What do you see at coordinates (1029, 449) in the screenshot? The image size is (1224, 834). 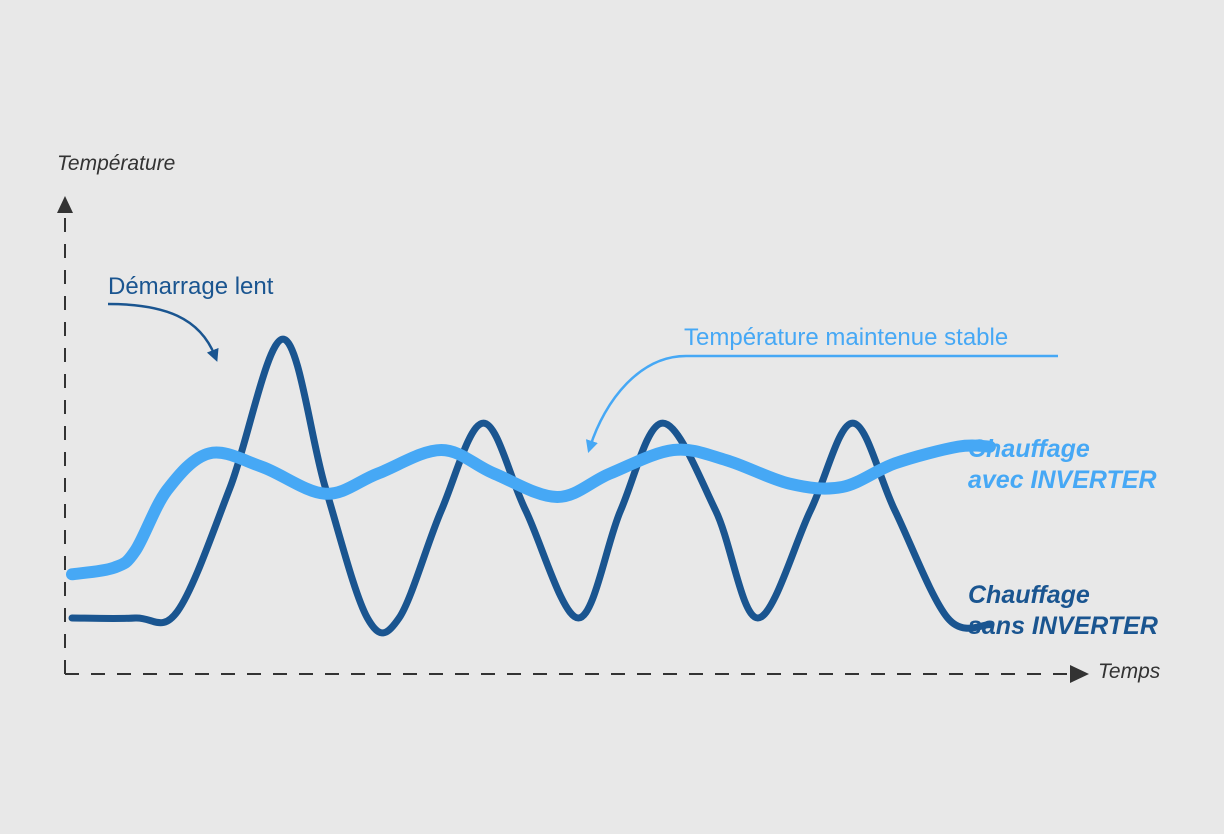 I see `series-label-avec-line1: Chauffage` at bounding box center [1029, 449].